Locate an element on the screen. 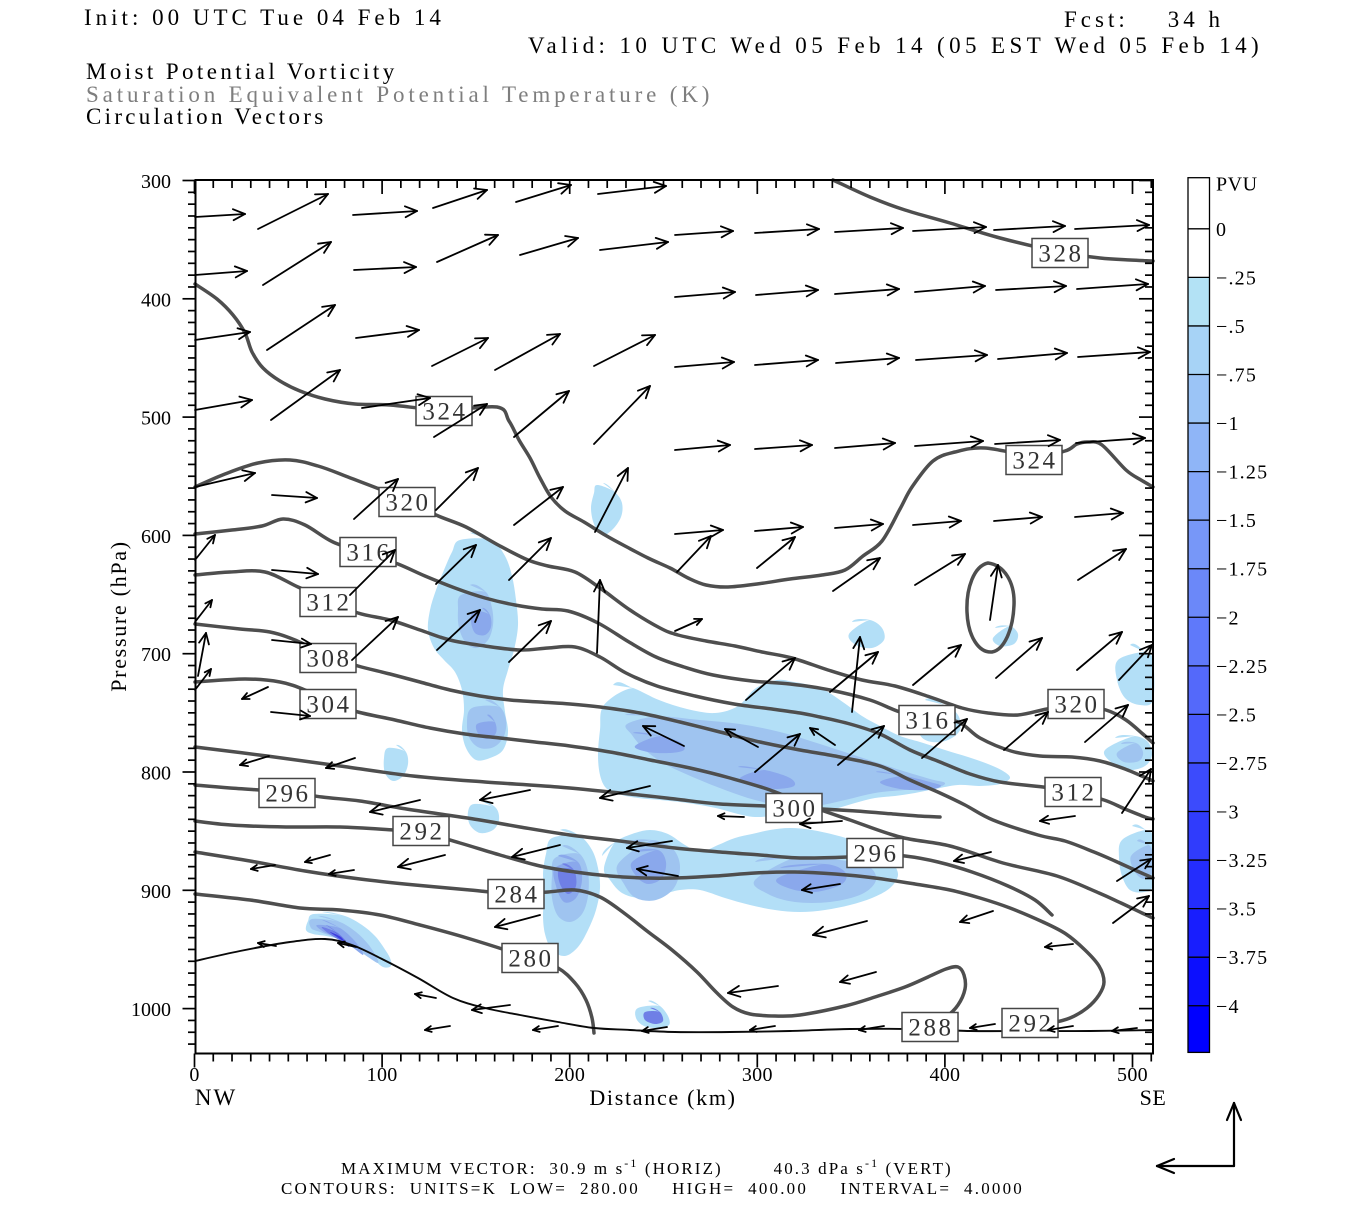 The height and width of the screenshot is (1205, 1350). svg-text: 316 is located at coordinates (927, 721).